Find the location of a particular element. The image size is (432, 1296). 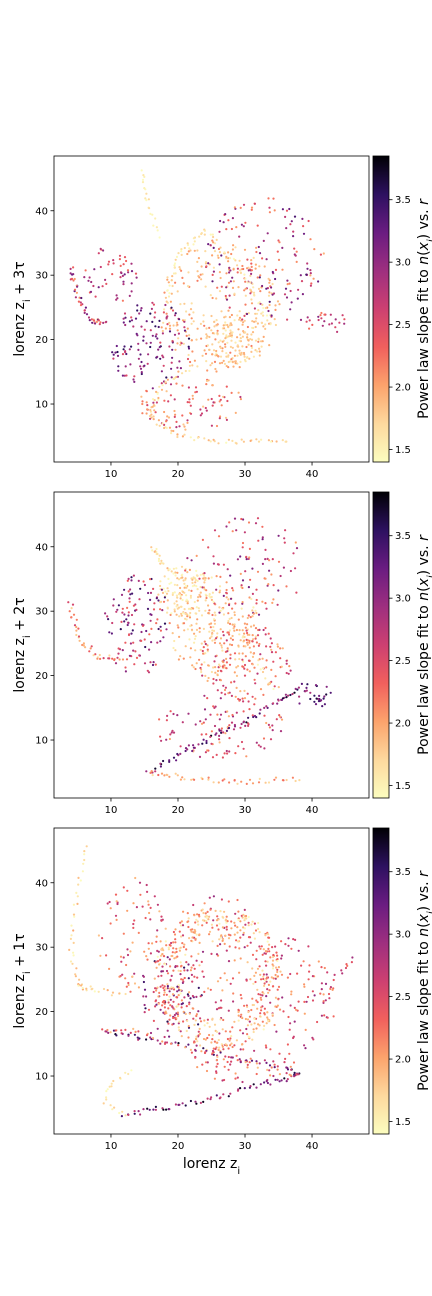

y-tick-label: 30 is located at coordinates (41, 948).